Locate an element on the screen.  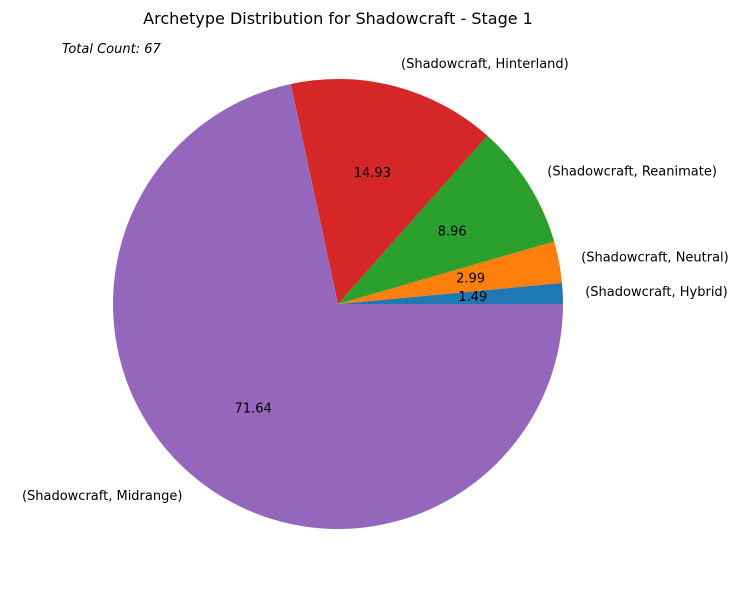
category-label: (Shadowcraft, Hinterland) is located at coordinates (485, 64).